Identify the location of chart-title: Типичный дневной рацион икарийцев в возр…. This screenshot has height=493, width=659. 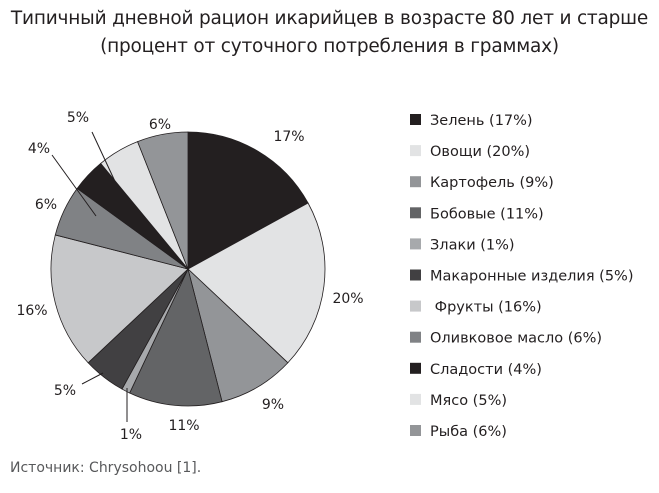
(329, 18).